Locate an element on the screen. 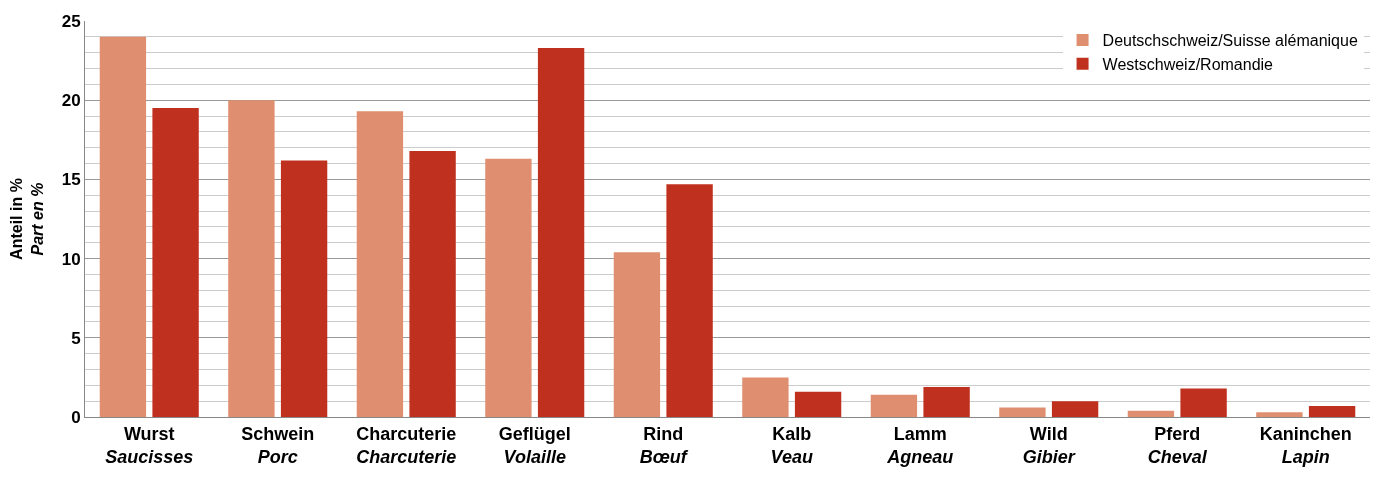 This screenshot has width=1382, height=479. y-tick-label: 10 is located at coordinates (71, 259).